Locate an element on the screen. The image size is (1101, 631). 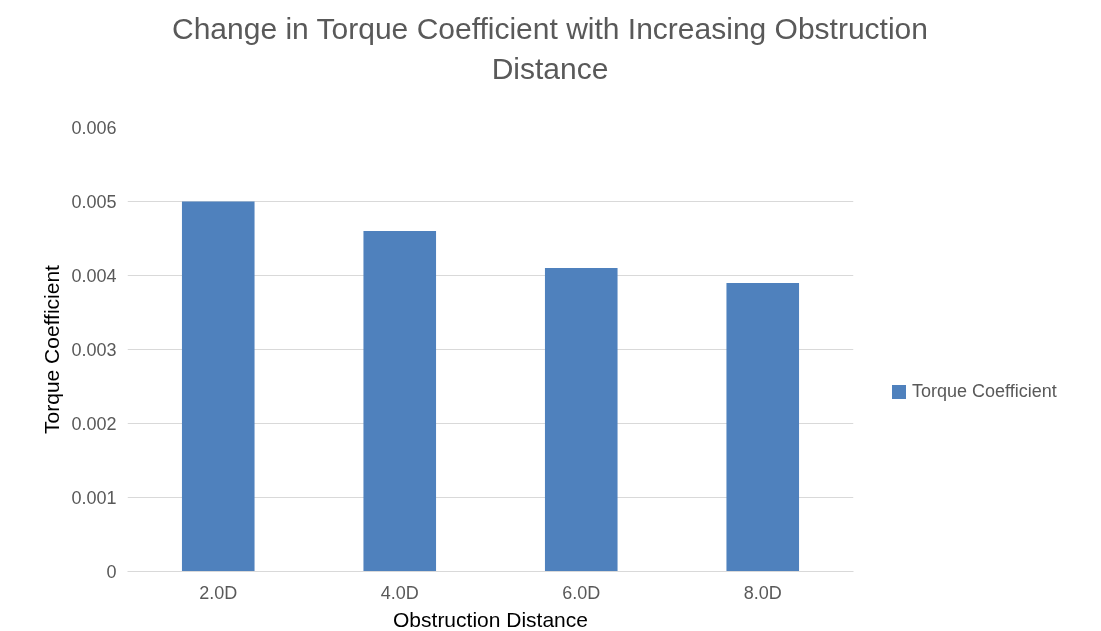
y-tick-label: 0.006 is located at coordinates (94, 128).